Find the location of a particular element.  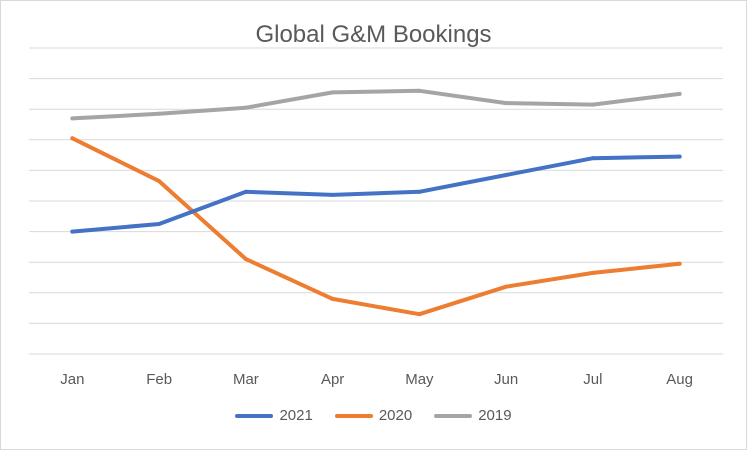

legend-item-2020: 2020 is located at coordinates (373, 415).